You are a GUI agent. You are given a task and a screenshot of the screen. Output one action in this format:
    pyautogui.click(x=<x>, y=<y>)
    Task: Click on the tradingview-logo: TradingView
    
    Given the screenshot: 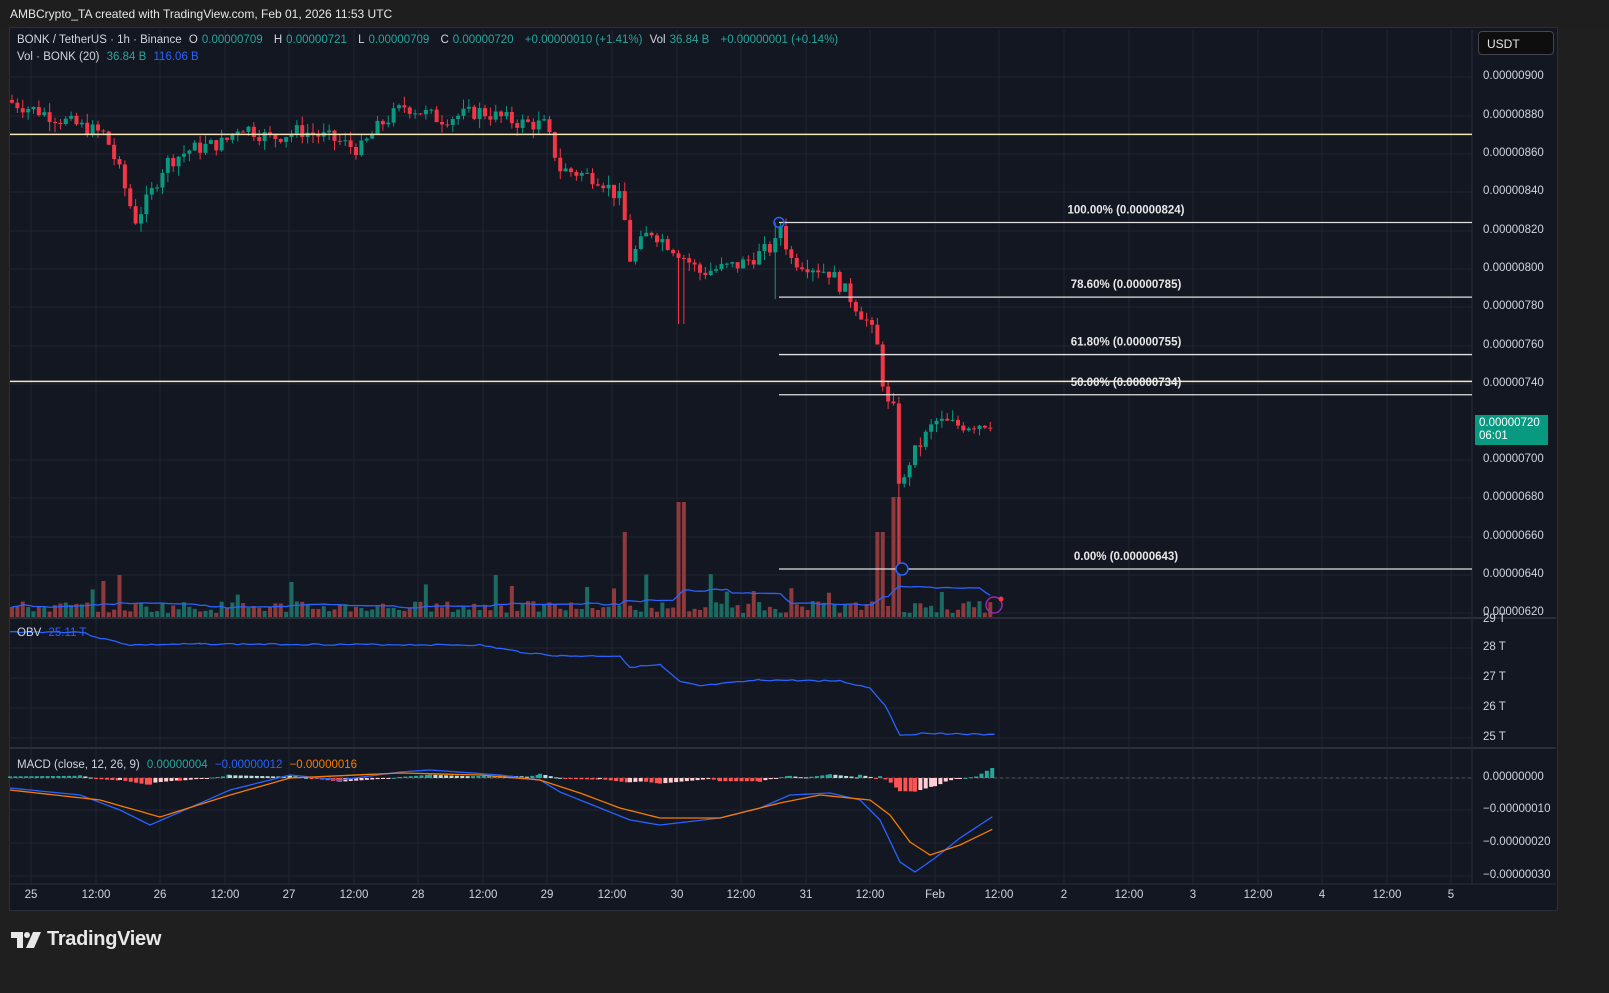 What is the action you would take?
    pyautogui.click(x=86, y=939)
    